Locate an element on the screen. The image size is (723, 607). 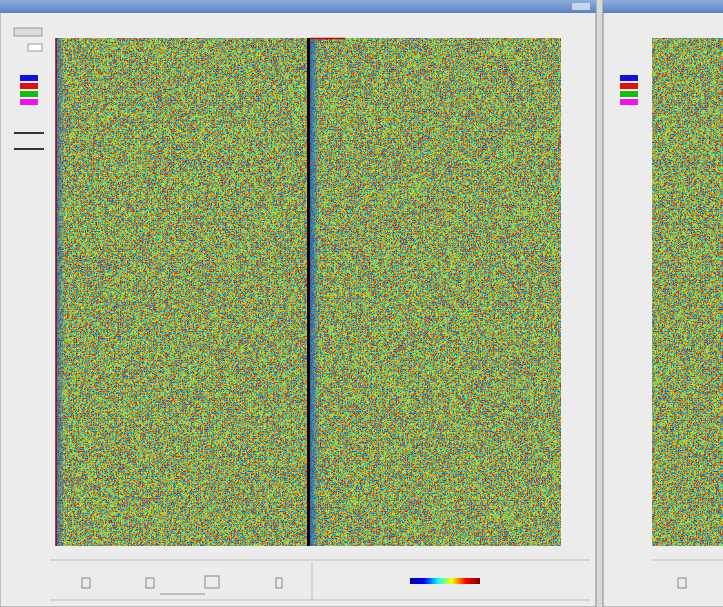
heatmap is located at coordinates (687, 292).